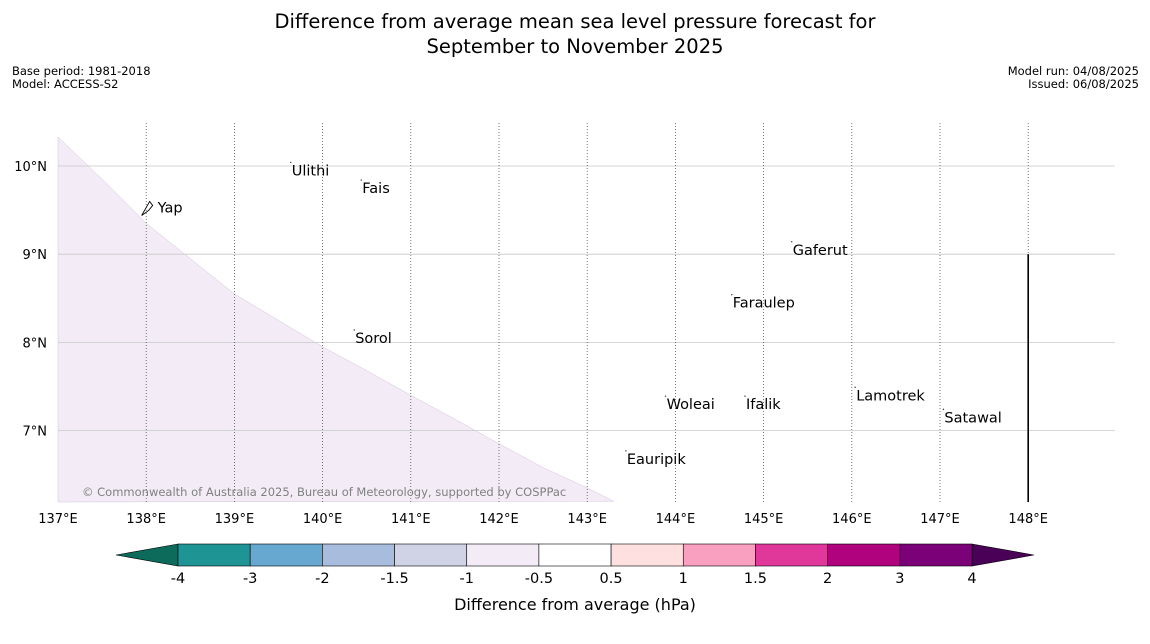 The height and width of the screenshot is (644, 1150). I want to click on colorbar-tick-label: -0.5, so click(539, 579).